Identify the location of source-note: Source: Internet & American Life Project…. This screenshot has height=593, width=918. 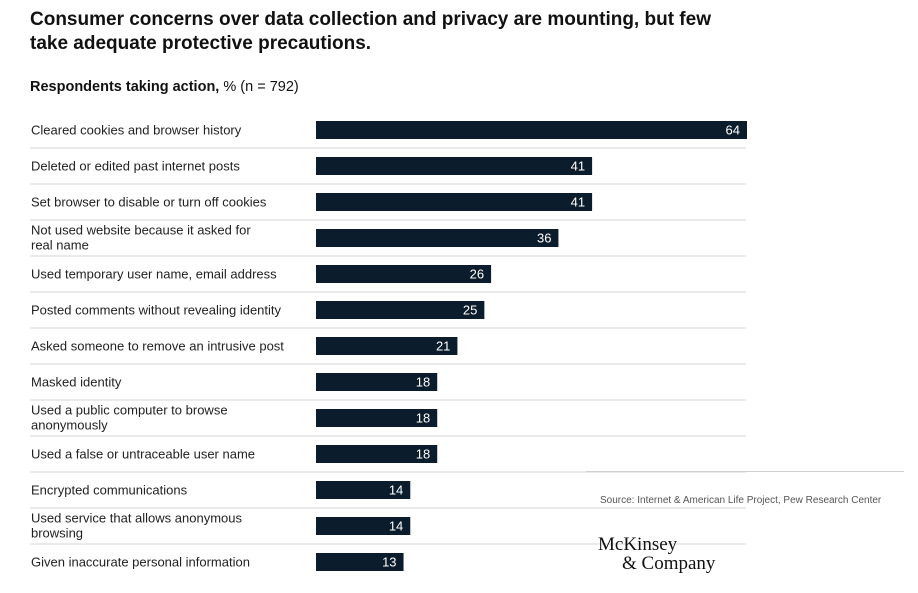
(741, 500).